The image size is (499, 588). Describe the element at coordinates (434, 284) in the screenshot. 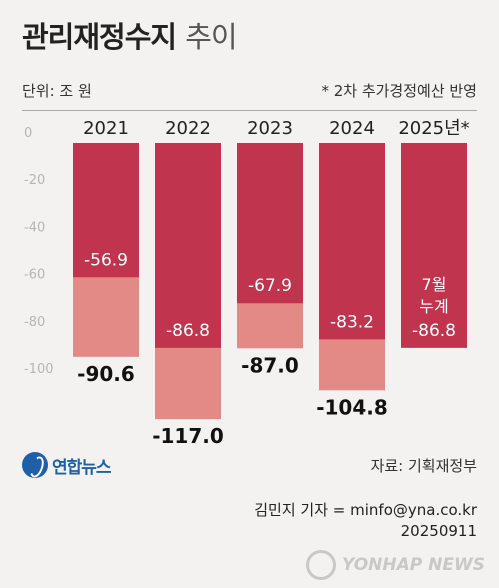

I see `annotation-line-1: 7월` at that location.